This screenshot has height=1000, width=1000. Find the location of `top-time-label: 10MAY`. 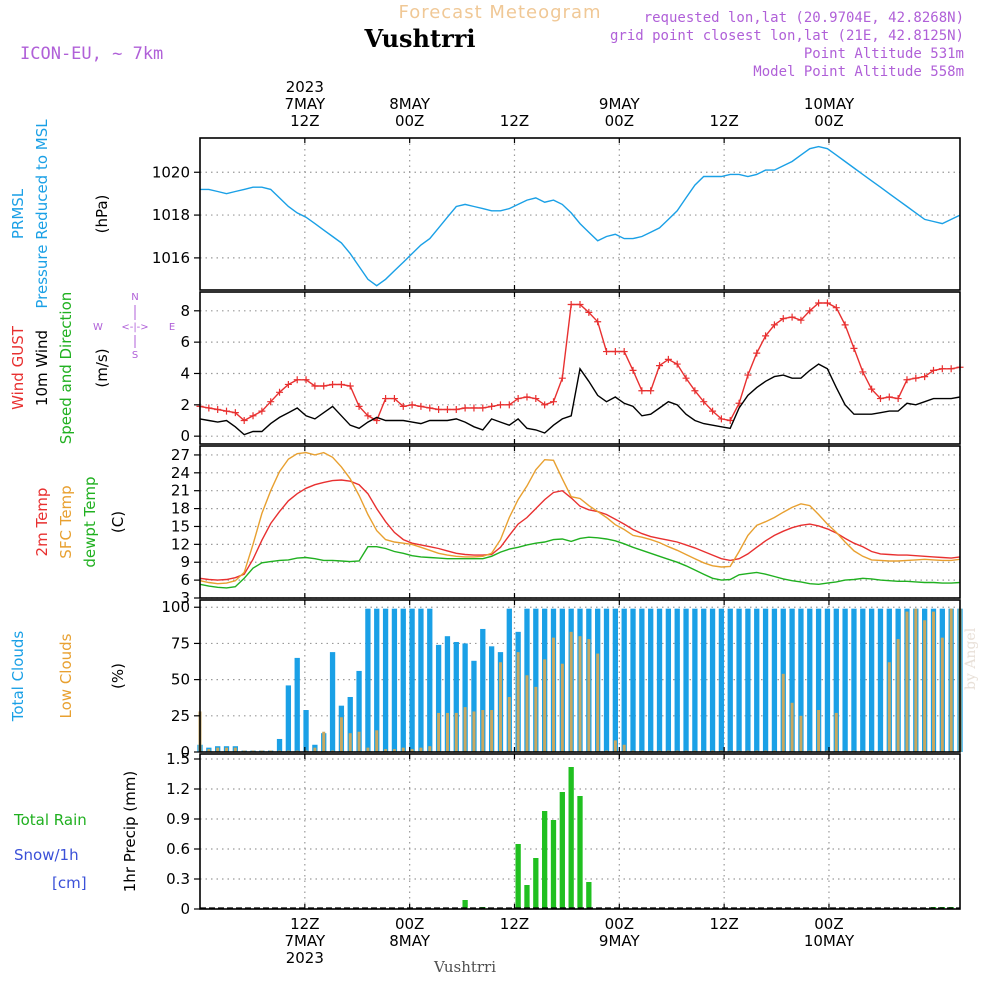

top-time-label: 10MAY is located at coordinates (829, 104).